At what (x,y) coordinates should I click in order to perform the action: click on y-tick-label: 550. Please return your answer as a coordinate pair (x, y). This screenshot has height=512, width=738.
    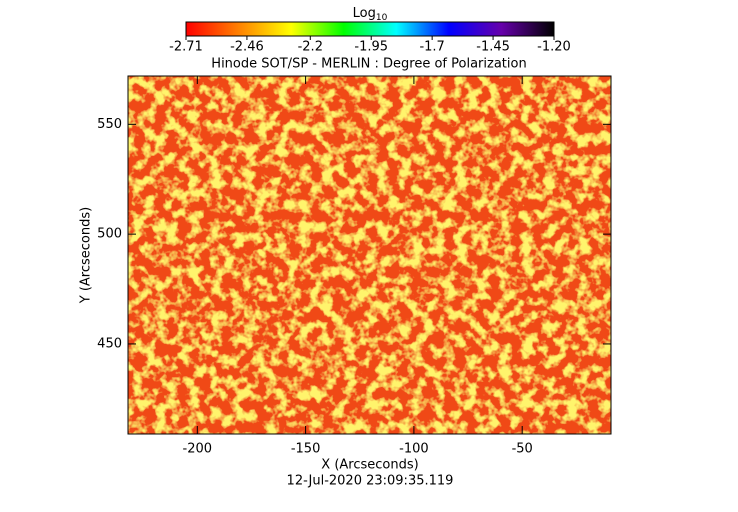
    Looking at the image, I should click on (109, 124).